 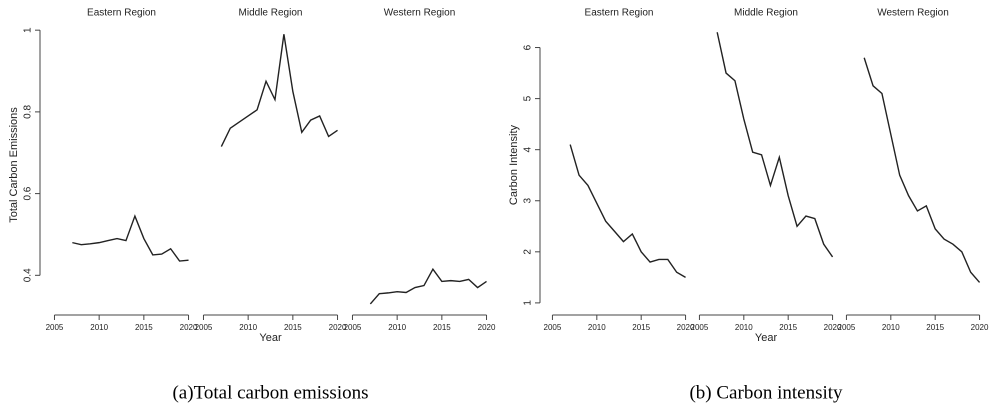 What do you see at coordinates (14, 165) in the screenshot?
I see `y-axis-label: Total Carbon Emissions` at bounding box center [14, 165].